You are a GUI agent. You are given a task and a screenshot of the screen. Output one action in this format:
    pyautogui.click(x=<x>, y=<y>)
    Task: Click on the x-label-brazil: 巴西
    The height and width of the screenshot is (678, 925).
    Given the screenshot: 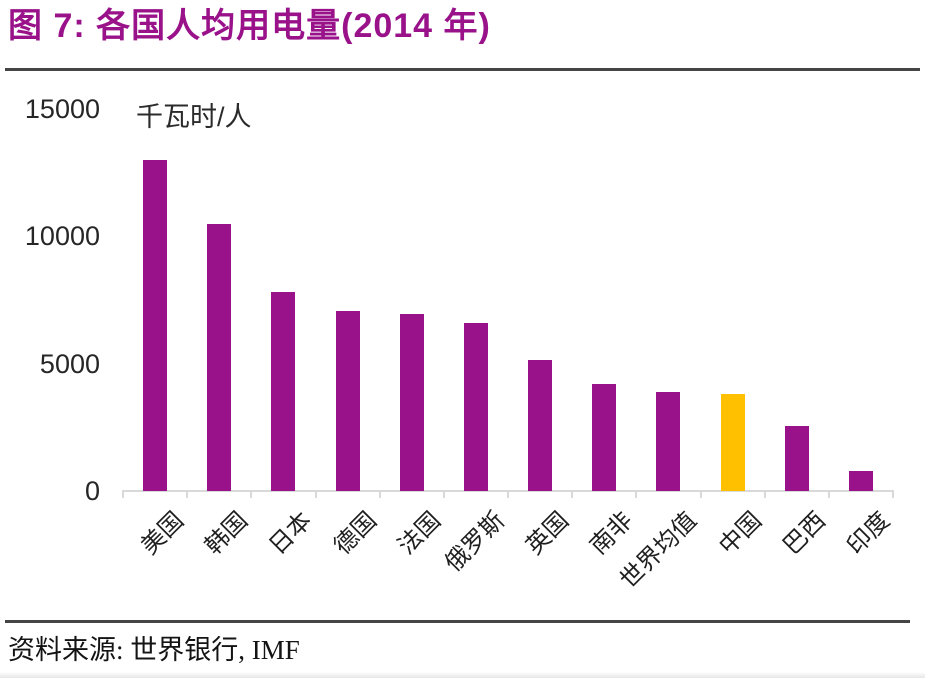 What is the action you would take?
    pyautogui.click(x=805, y=533)
    